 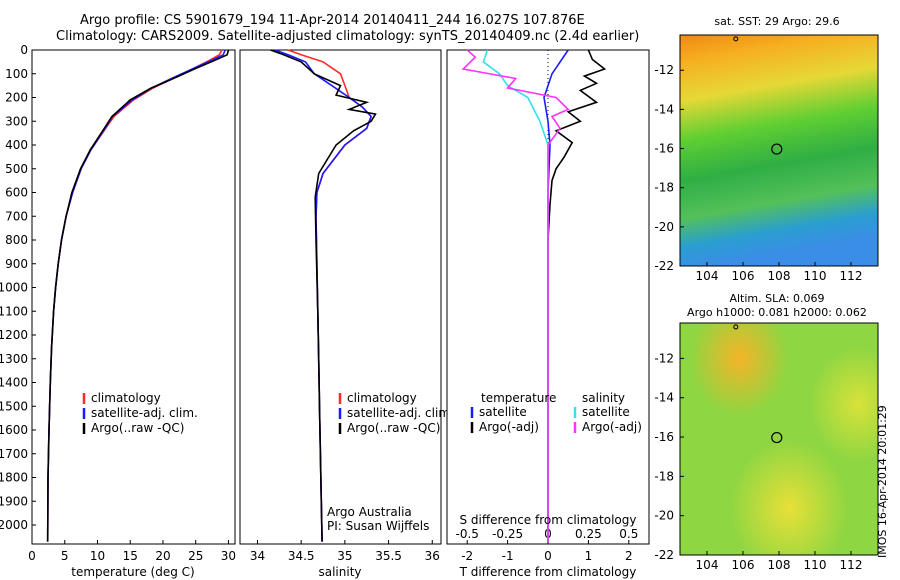 I want to click on s-difference-tick-label: 0.5, so click(x=628, y=534).